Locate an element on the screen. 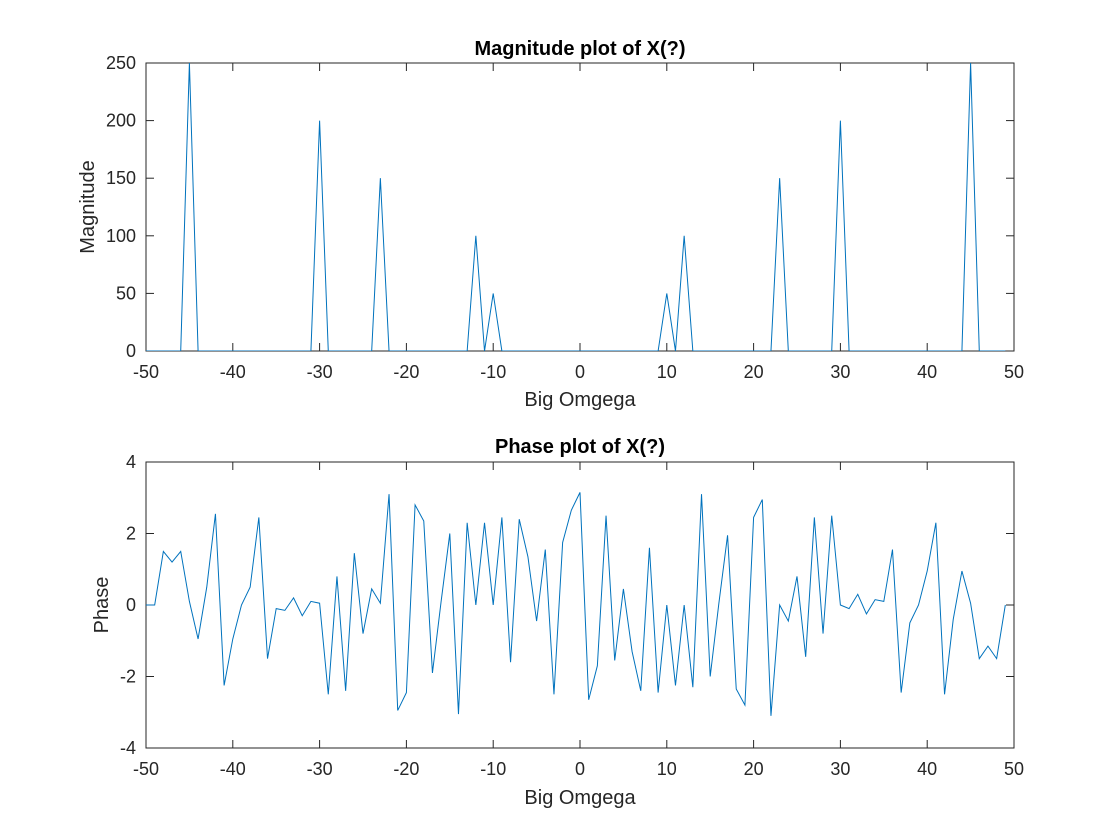 The image size is (1120, 840). phase-plot-xlabel: Big Omgega is located at coordinates (580, 798).